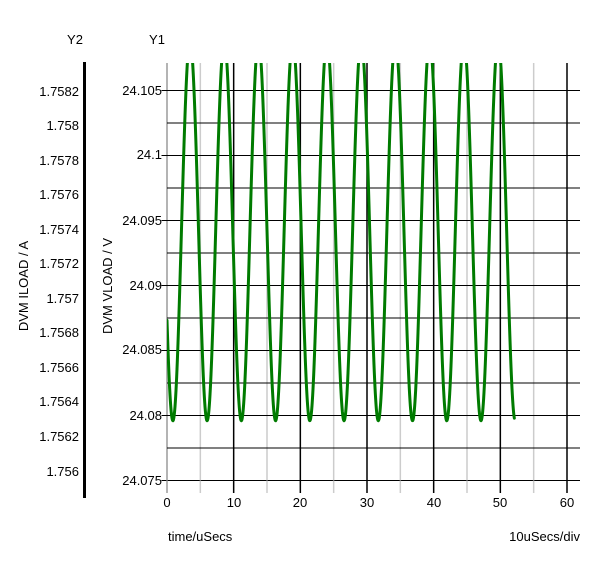  I want to click on y2-axis-unit-label: DVM ILOAD / A, so click(23, 286).